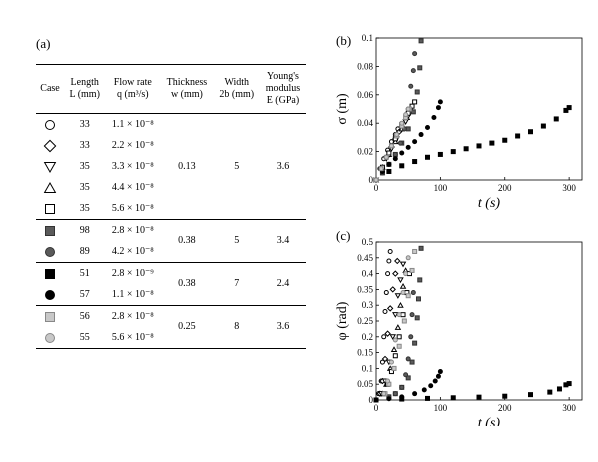 The image size is (598, 462). What do you see at coordinates (84, 337) in the screenshot?
I see `length-cell: 55` at bounding box center [84, 337].